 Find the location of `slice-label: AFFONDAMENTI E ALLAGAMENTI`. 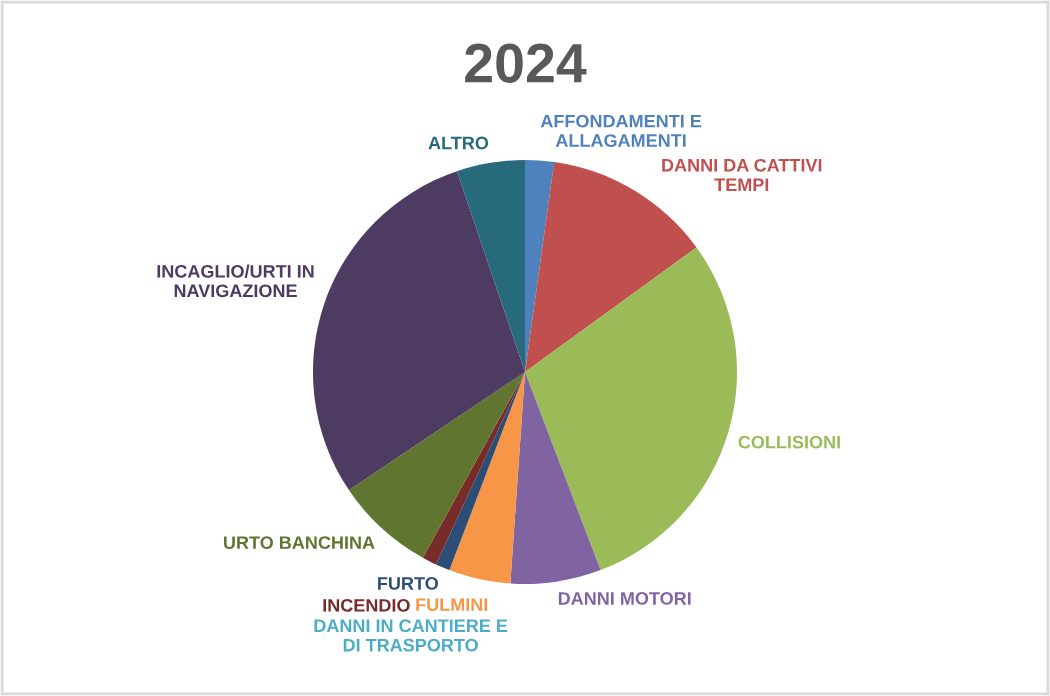

slice-label: AFFONDAMENTI E ALLAGAMENTI is located at coordinates (621, 130).